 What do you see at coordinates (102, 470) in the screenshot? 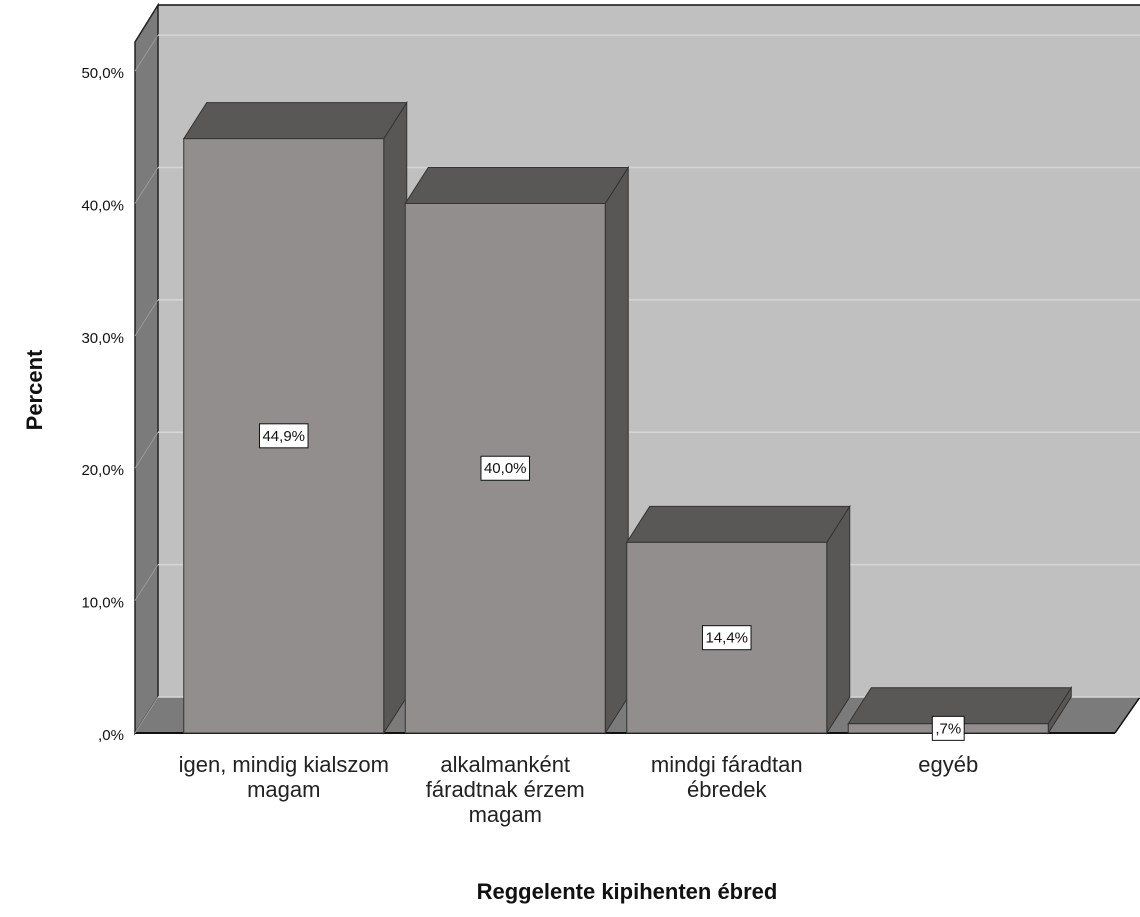
I see `y-tick-label: 20,0%` at bounding box center [102, 470].